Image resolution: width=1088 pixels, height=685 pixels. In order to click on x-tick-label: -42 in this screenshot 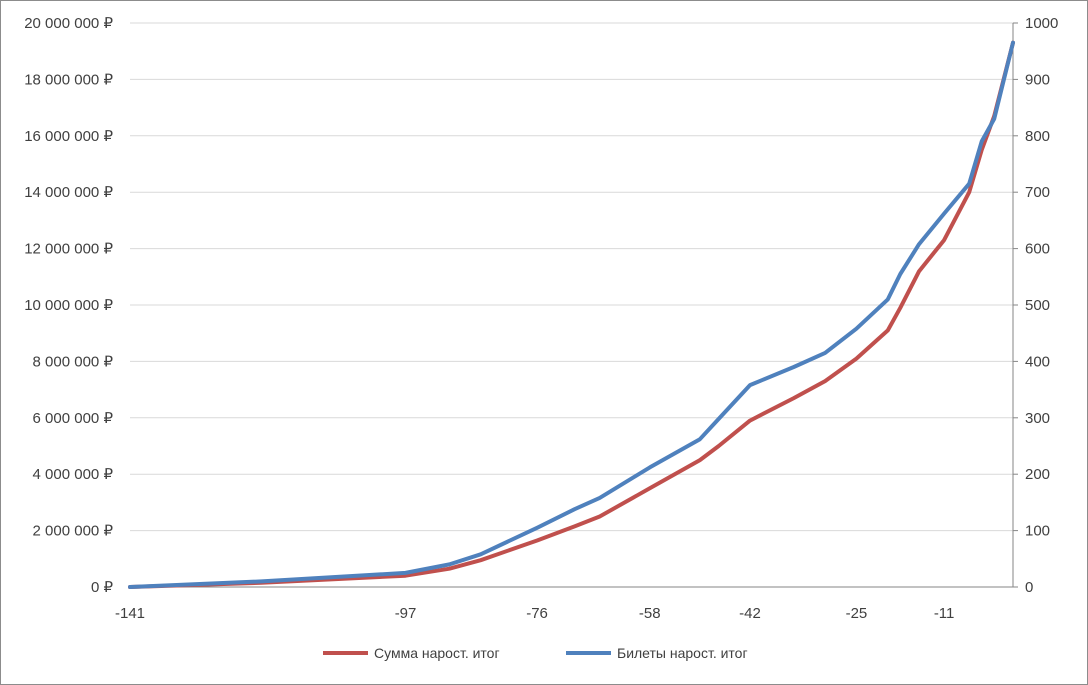, I will do `click(750, 613)`.